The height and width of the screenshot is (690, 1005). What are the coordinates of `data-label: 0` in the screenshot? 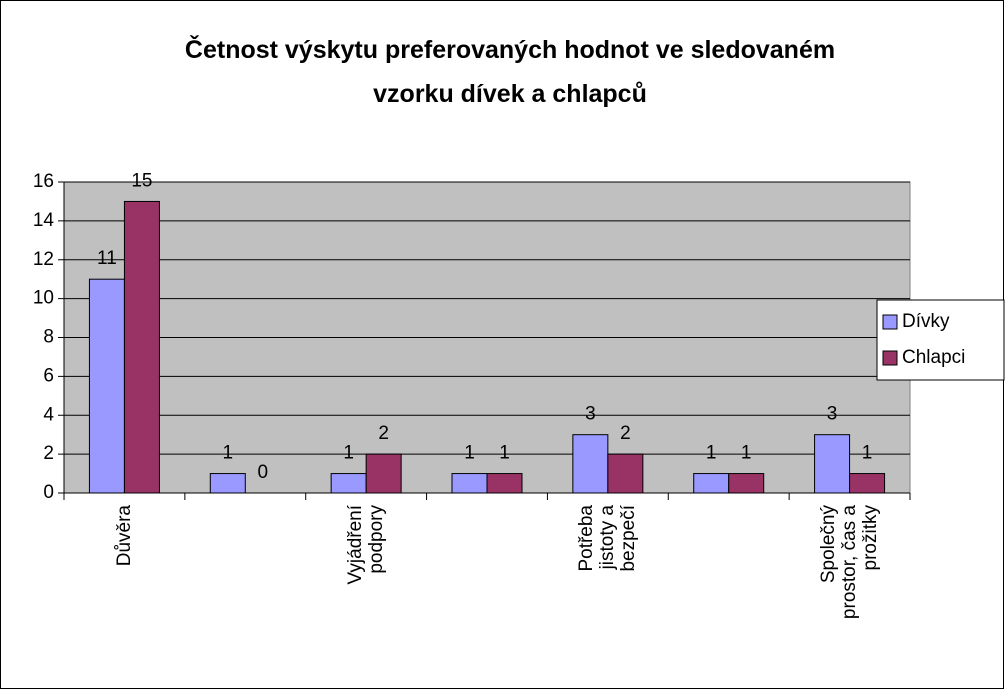 It's located at (262, 472).